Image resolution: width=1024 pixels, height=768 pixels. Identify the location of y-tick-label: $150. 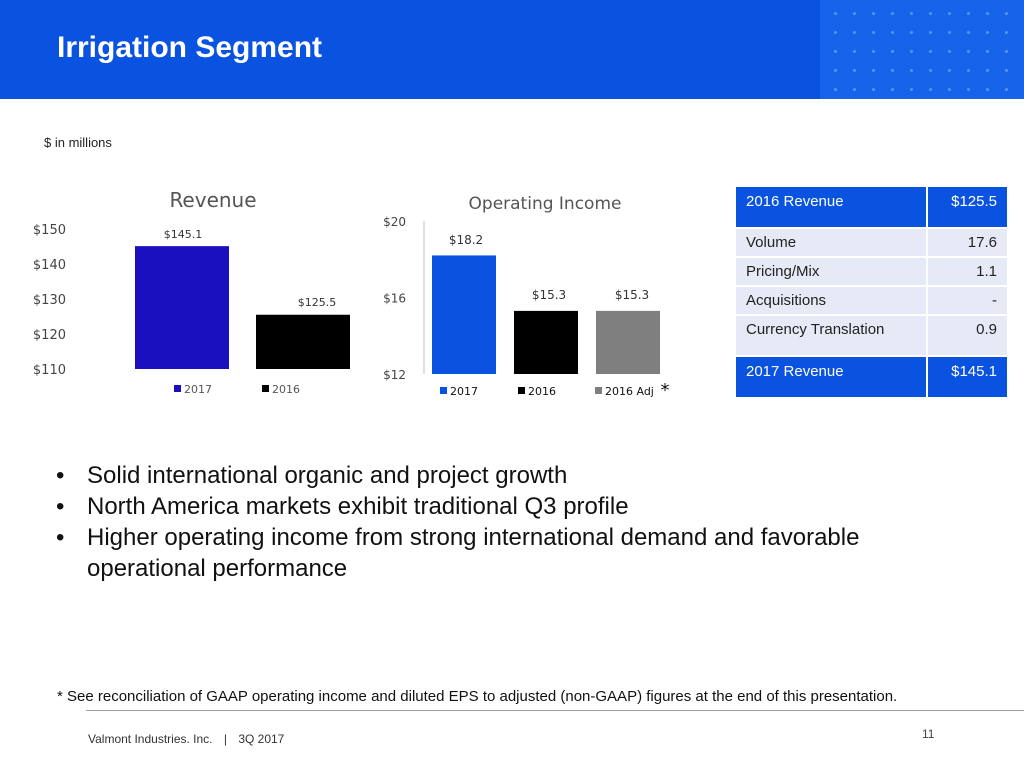
(49, 230).